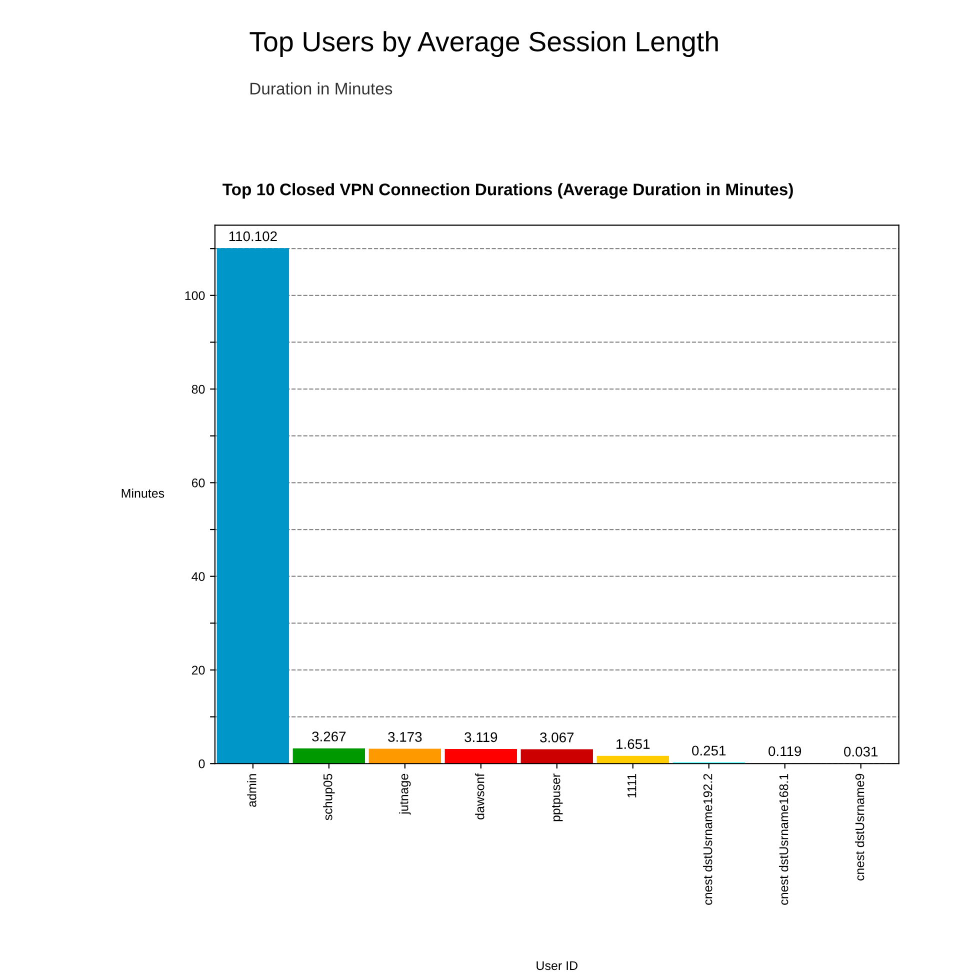 The height and width of the screenshot is (979, 977). What do you see at coordinates (198, 670) in the screenshot?
I see `y-tick-label: 20` at bounding box center [198, 670].